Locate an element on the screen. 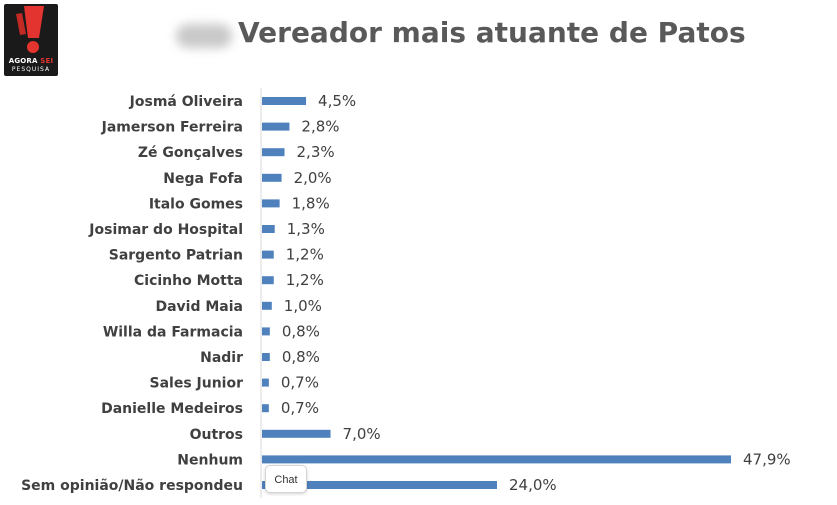 The image size is (837, 505). category-label: Josmá Oliveira is located at coordinates (186, 102).